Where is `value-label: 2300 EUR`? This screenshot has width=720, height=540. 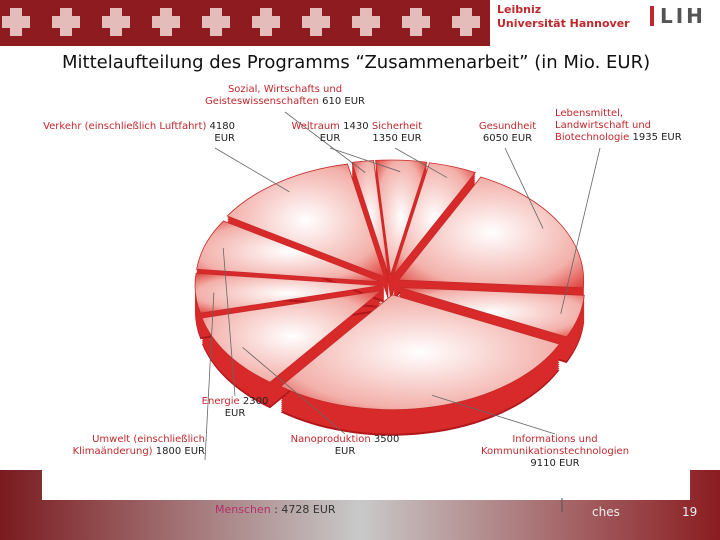 value-label: 2300 EUR is located at coordinates (246, 407).